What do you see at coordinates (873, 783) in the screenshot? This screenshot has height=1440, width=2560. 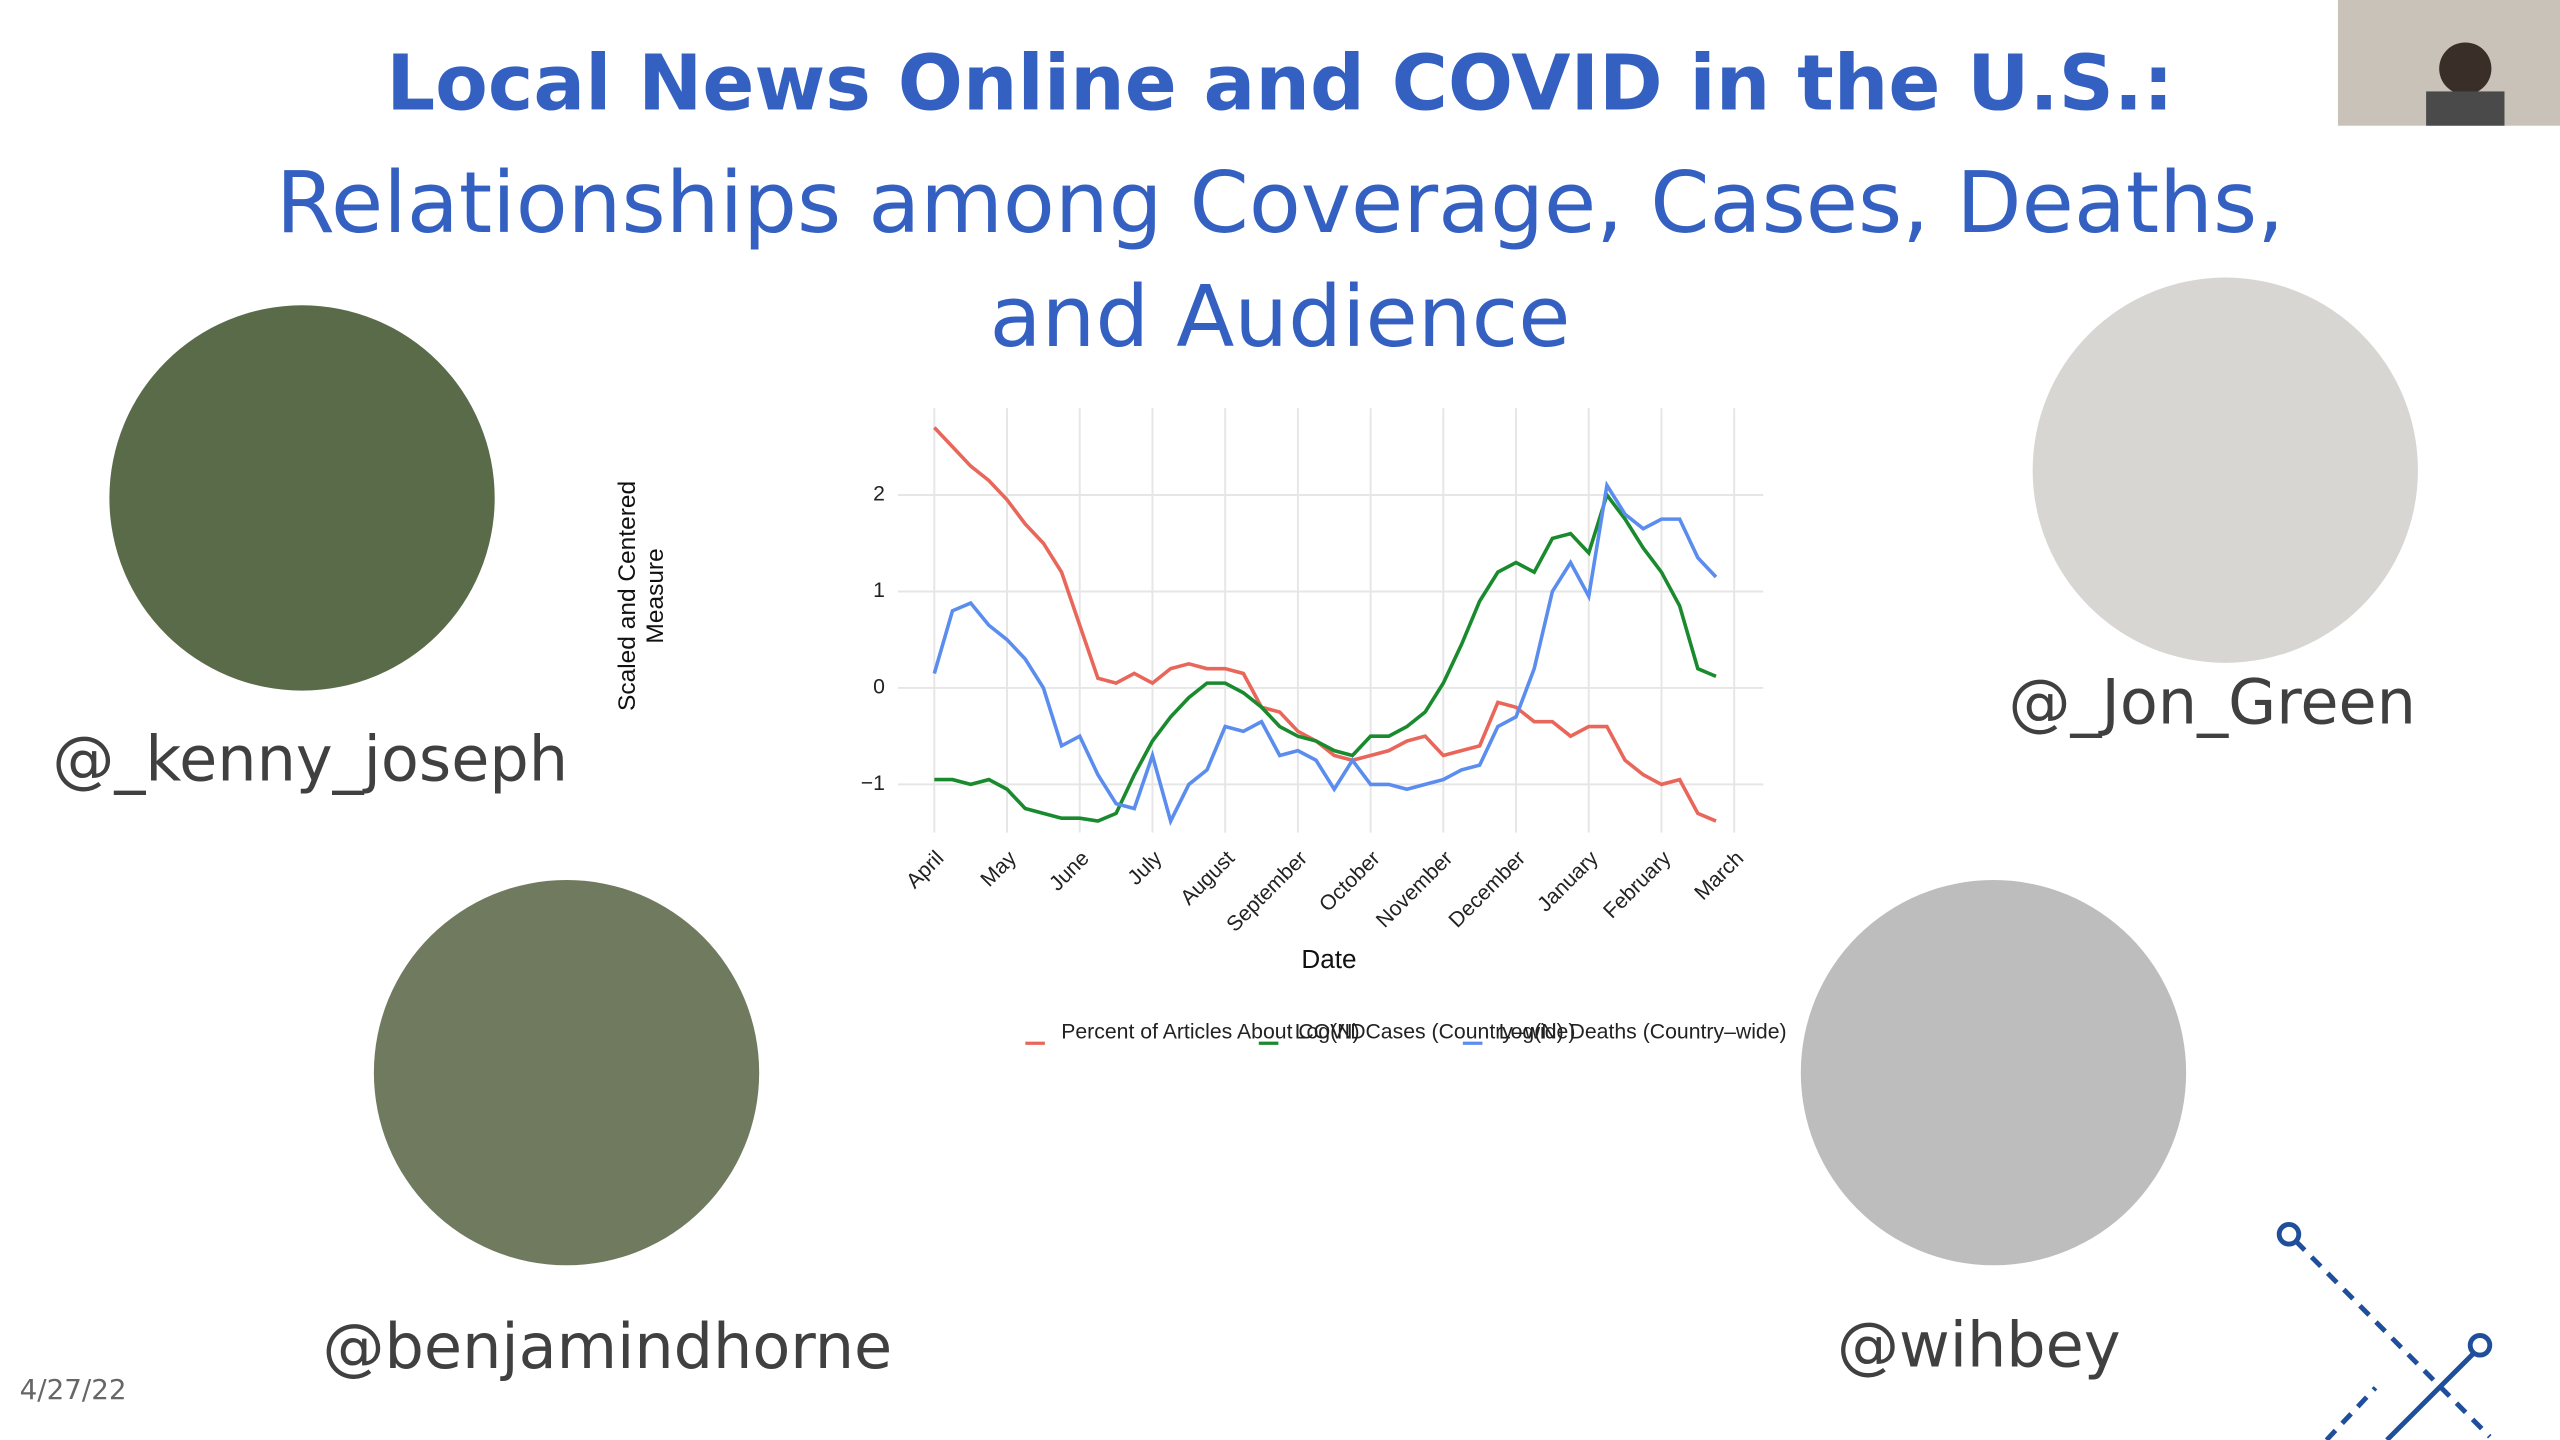 I see `y-tick-label: −1` at bounding box center [873, 783].